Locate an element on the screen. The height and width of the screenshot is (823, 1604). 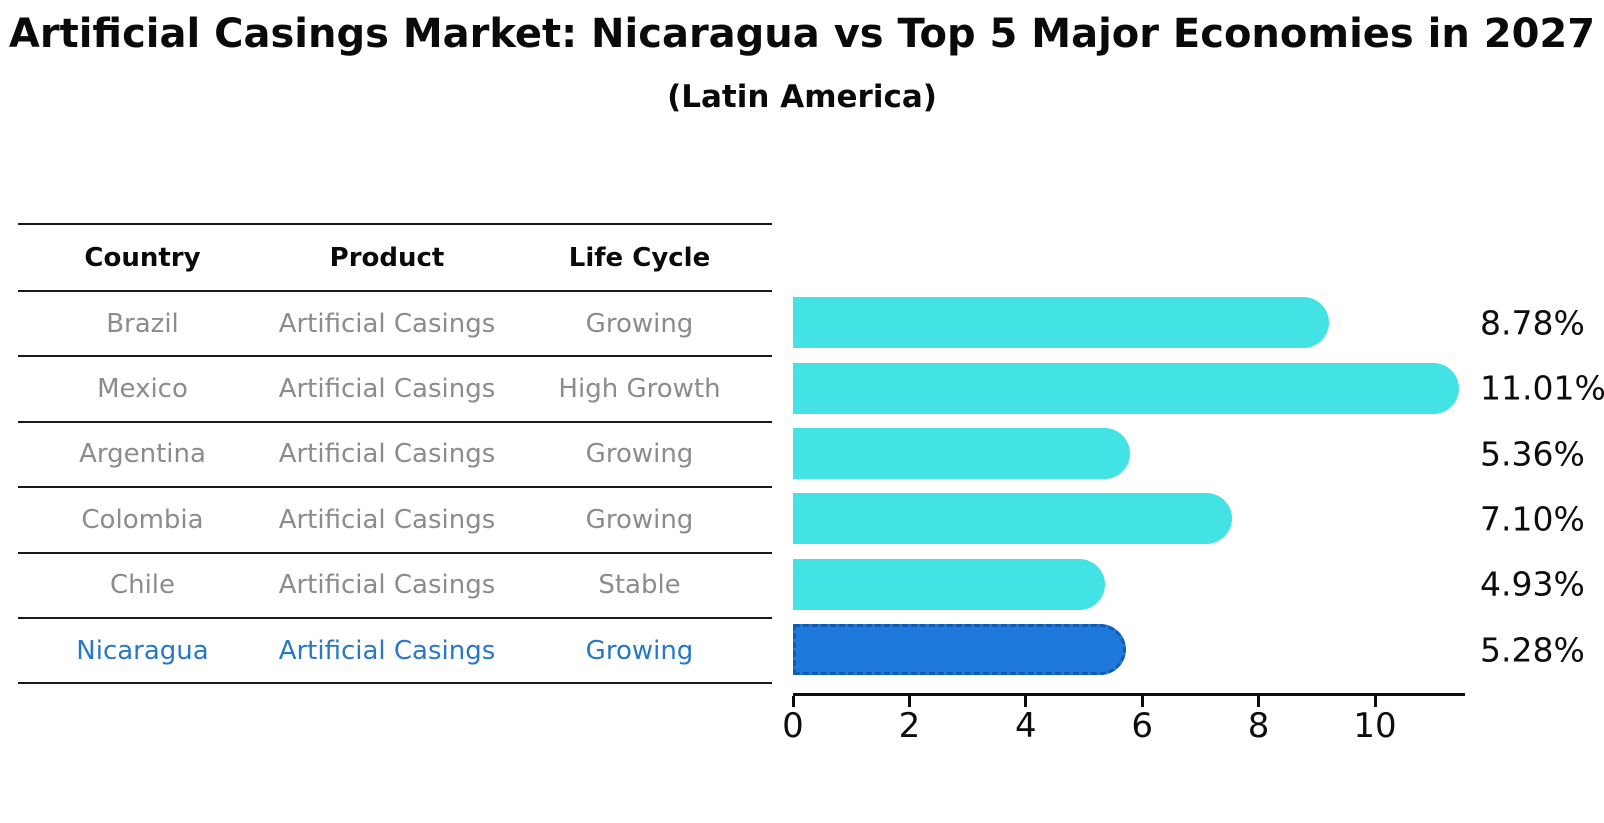
table-row: Brazil Artificial Casings Growing is located at coordinates (395, 325).